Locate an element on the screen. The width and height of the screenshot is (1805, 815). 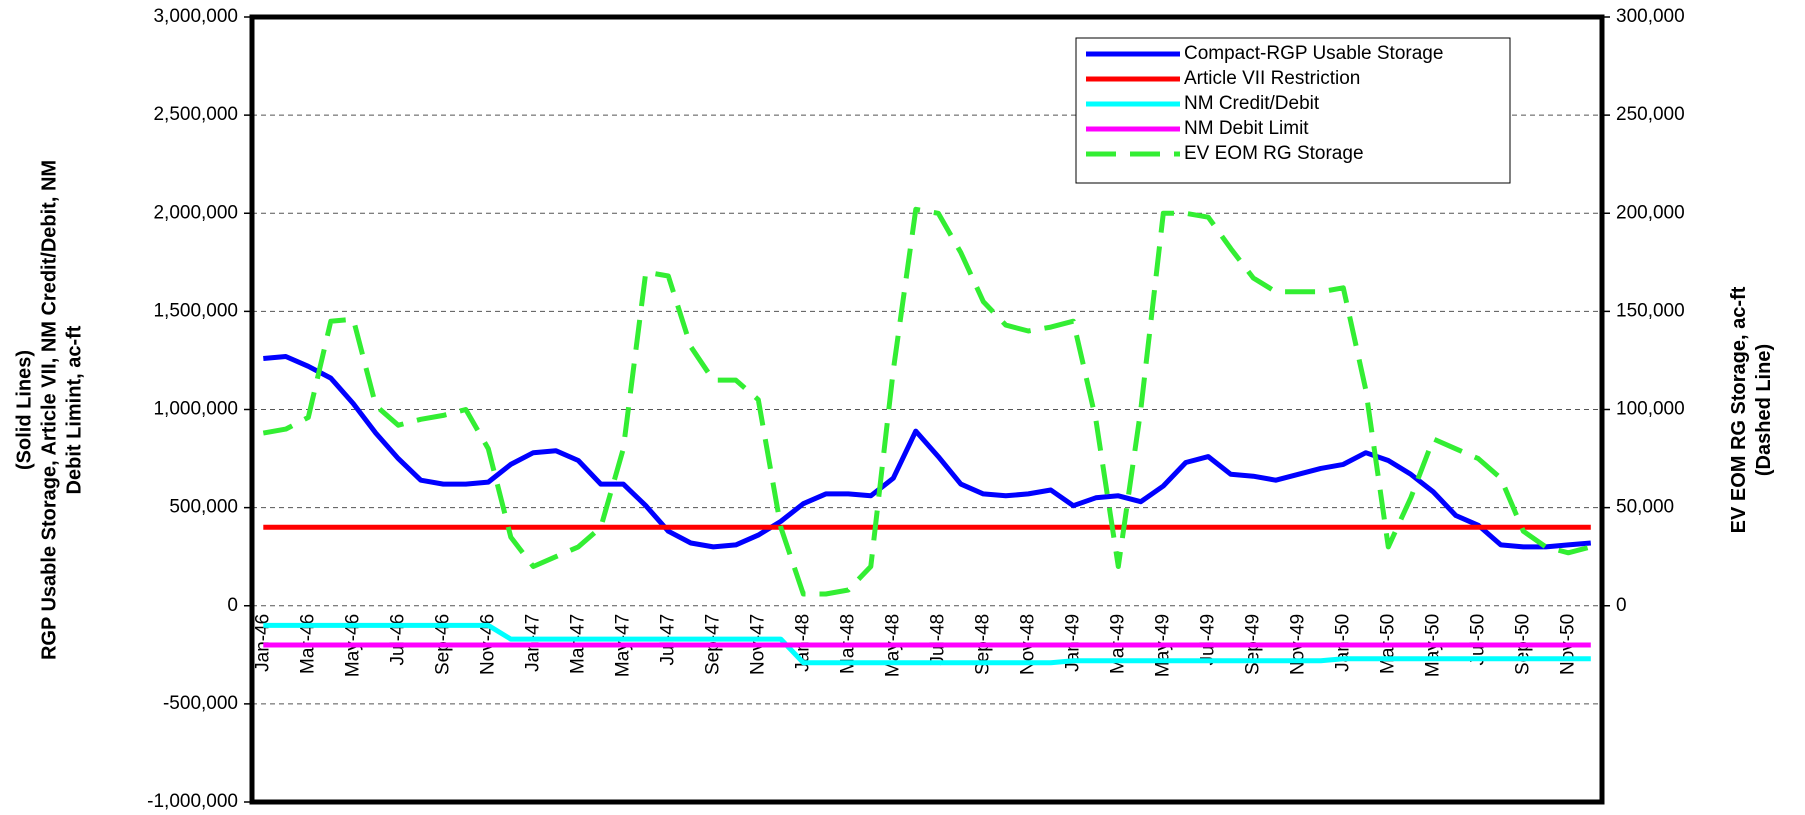
legend-box is located at coordinates (1293, 110).